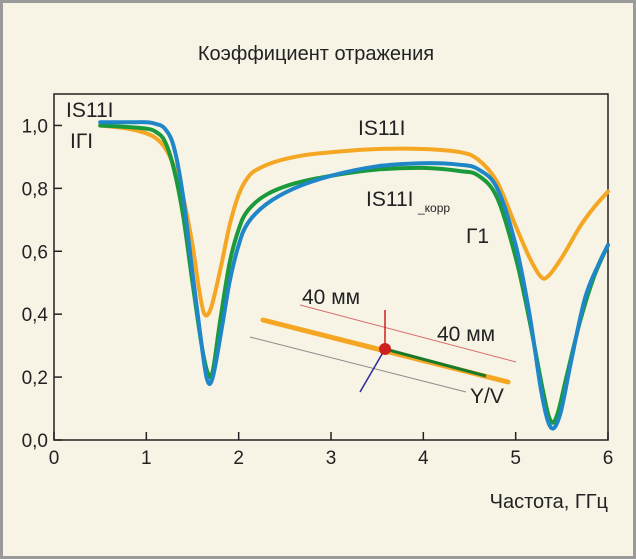 The image size is (636, 559). What do you see at coordinates (487, 396) in the screenshot?
I see `label-yv: Y/V` at bounding box center [487, 396].